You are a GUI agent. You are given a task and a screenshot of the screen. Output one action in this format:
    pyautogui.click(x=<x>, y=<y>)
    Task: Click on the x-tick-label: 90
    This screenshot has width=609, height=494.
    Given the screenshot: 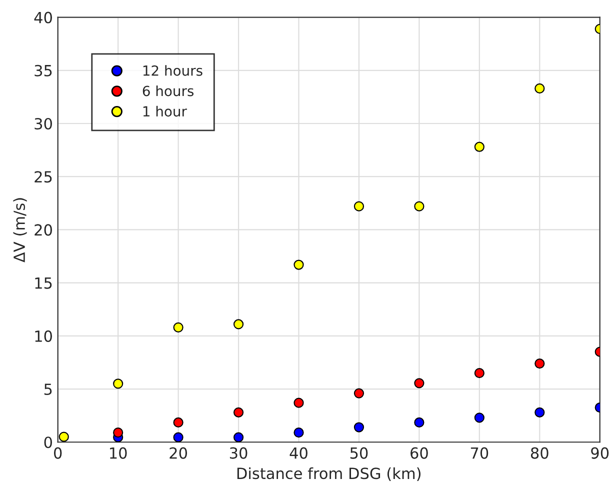 What is the action you would take?
    pyautogui.click(x=600, y=453)
    